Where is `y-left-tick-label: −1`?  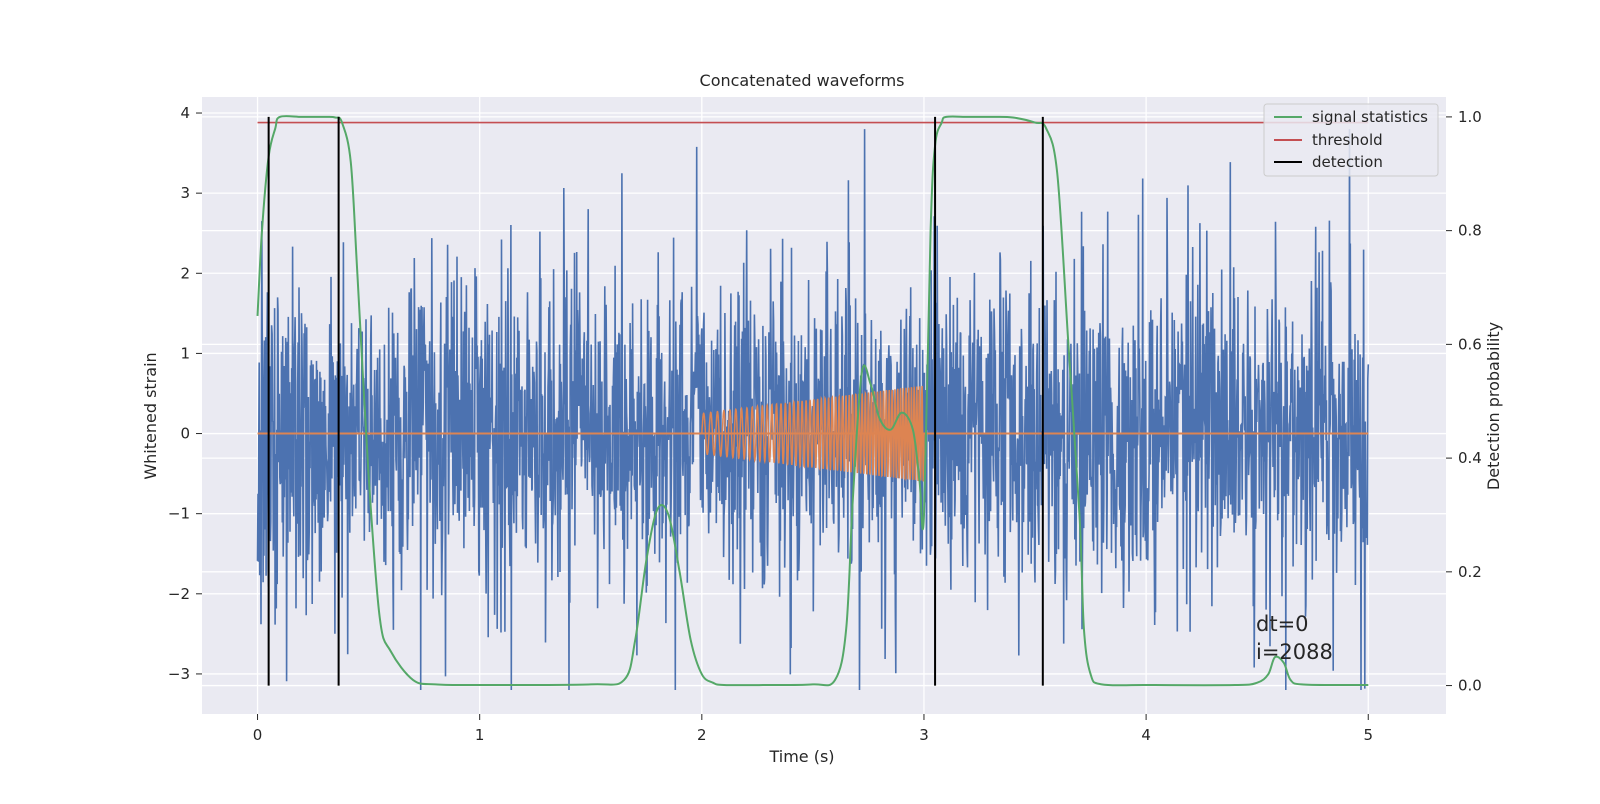
y-left-tick-label: −1 is located at coordinates (179, 514).